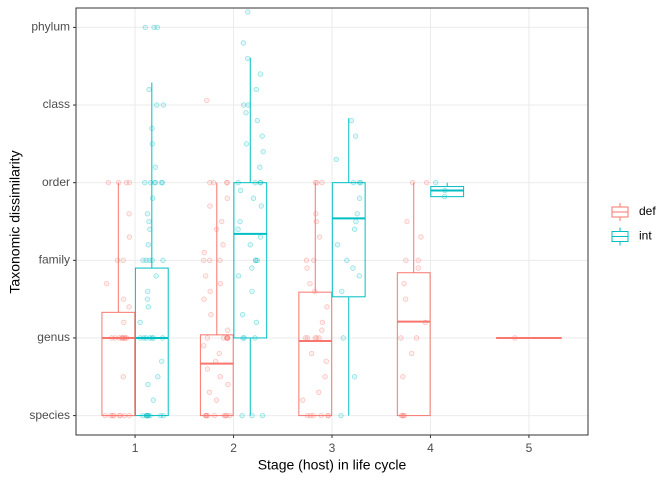 The image size is (672, 480). Describe the element at coordinates (56, 182) in the screenshot. I see `y-tick-label: order` at that location.